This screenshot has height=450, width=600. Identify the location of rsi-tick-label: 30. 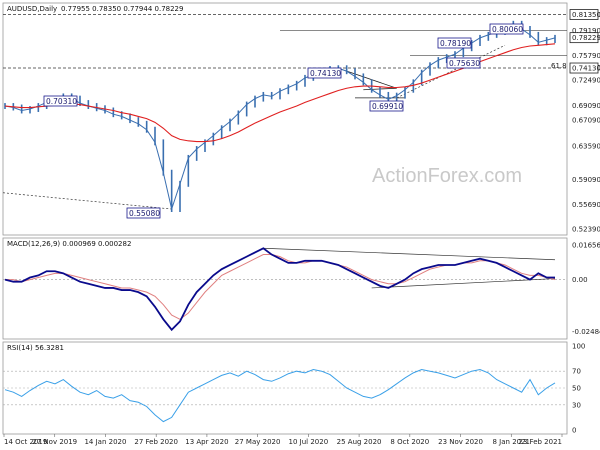
(576, 405).